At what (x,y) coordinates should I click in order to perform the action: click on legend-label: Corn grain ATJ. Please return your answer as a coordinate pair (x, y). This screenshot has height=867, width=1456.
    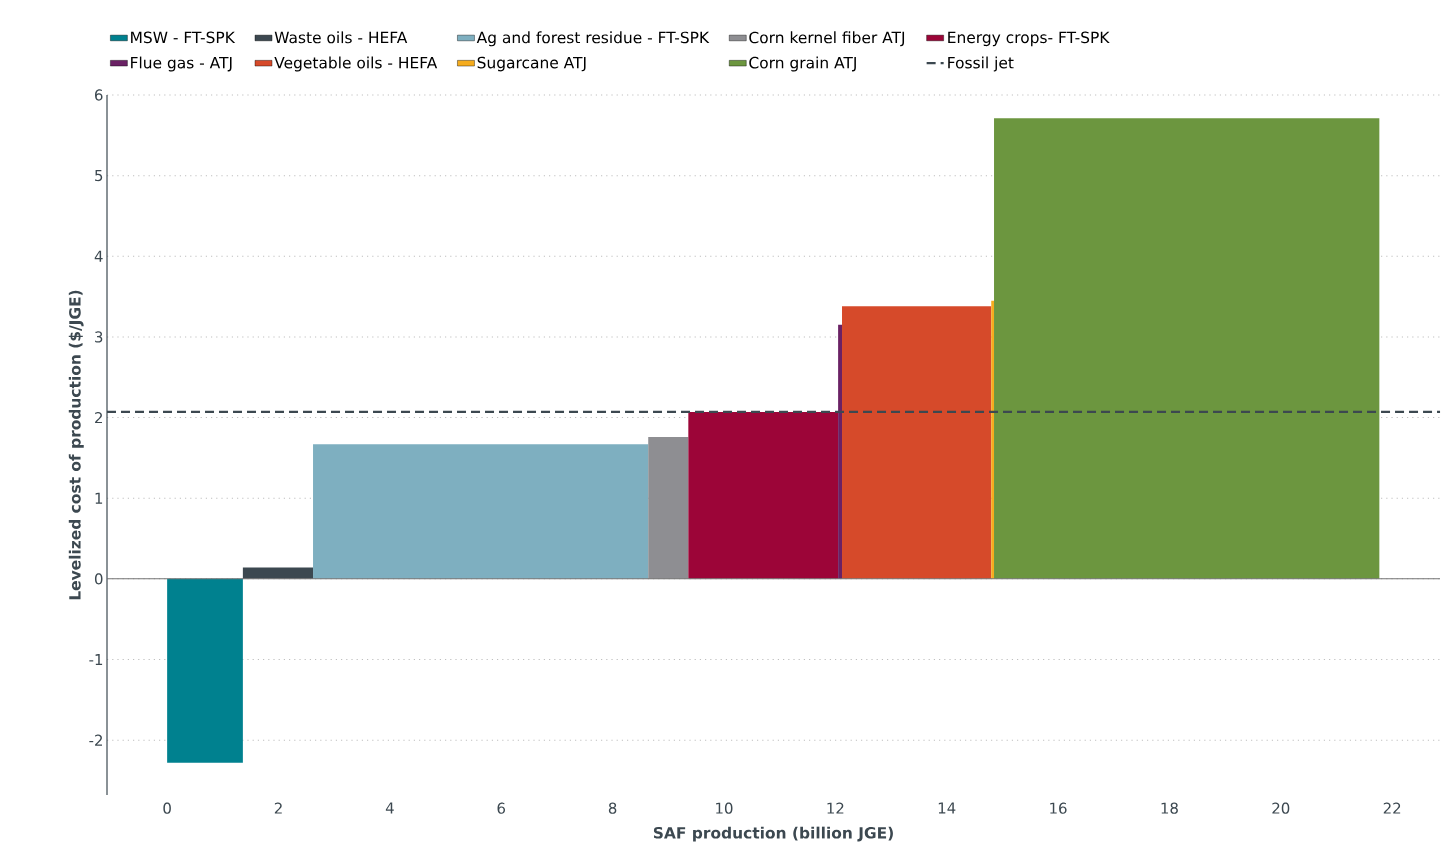
    Looking at the image, I should click on (802, 64).